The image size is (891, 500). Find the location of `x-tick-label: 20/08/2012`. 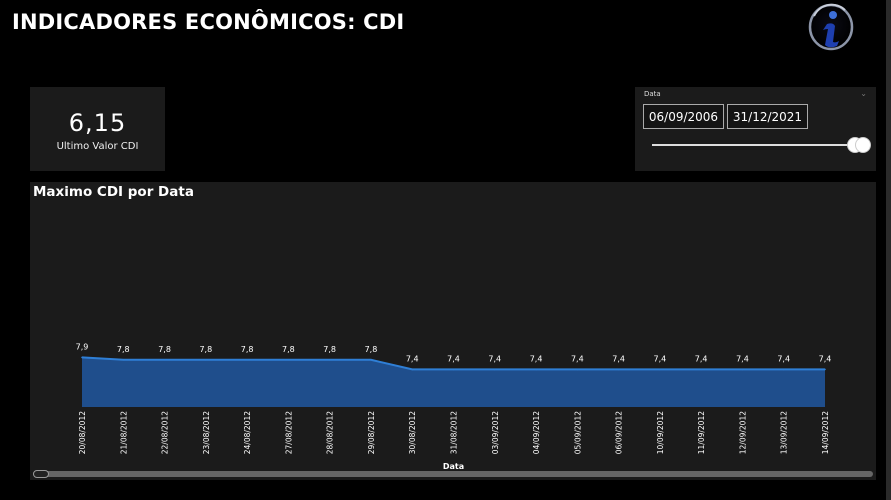

x-tick-label: 20/08/2012 is located at coordinates (82, 432).